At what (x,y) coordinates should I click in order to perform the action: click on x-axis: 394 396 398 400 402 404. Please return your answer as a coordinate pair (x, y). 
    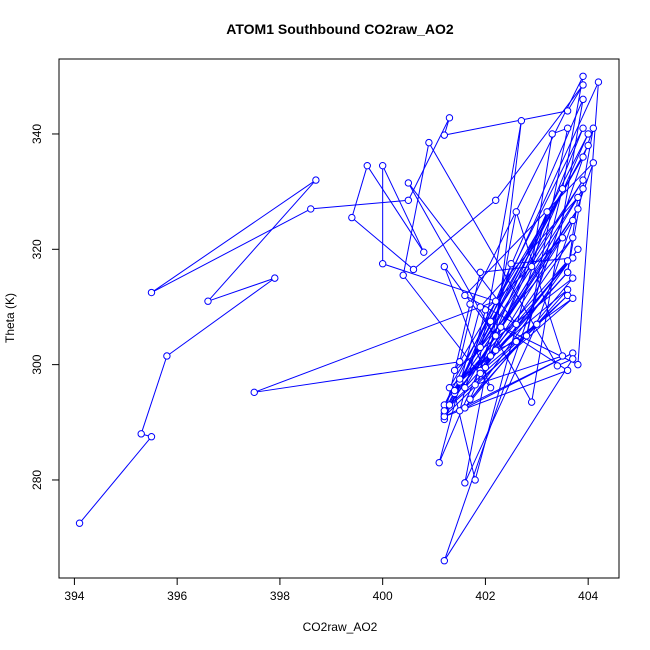
    Looking at the image, I should click on (331, 590).